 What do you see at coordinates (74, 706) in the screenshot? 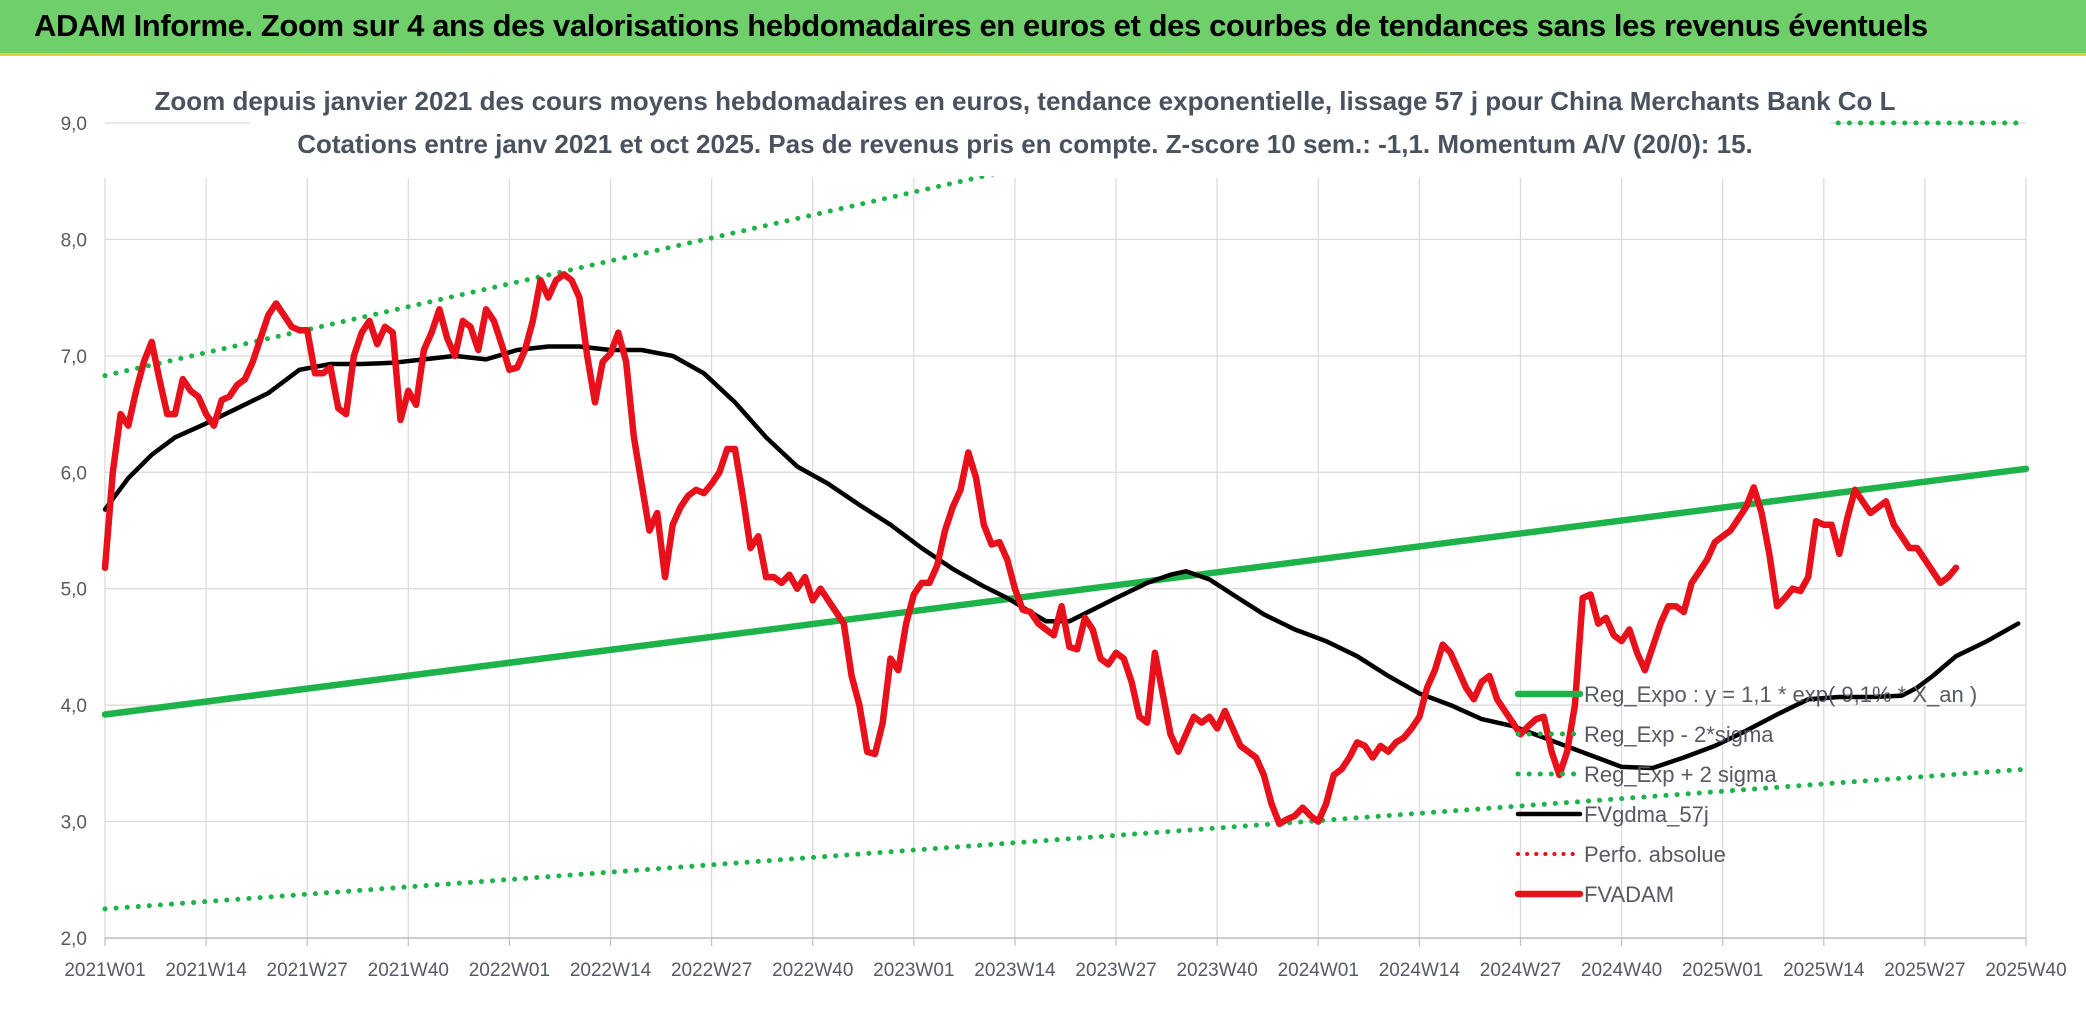
I see `y-tick-label: 4,0` at bounding box center [74, 706].